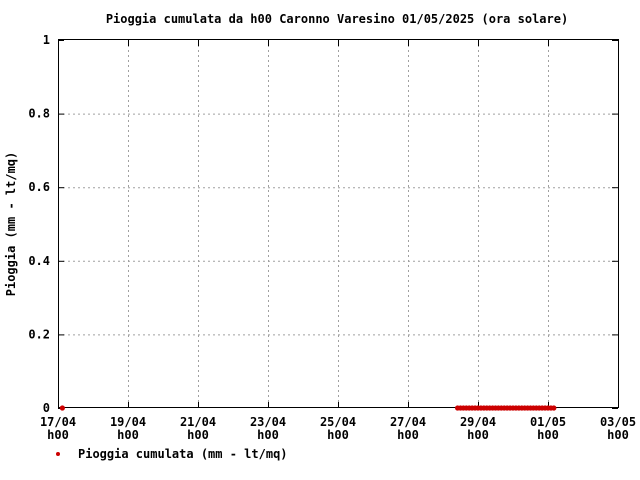 The height and width of the screenshot is (480, 640). I want to click on x-tick-label-date: 17/04, so click(58, 422).